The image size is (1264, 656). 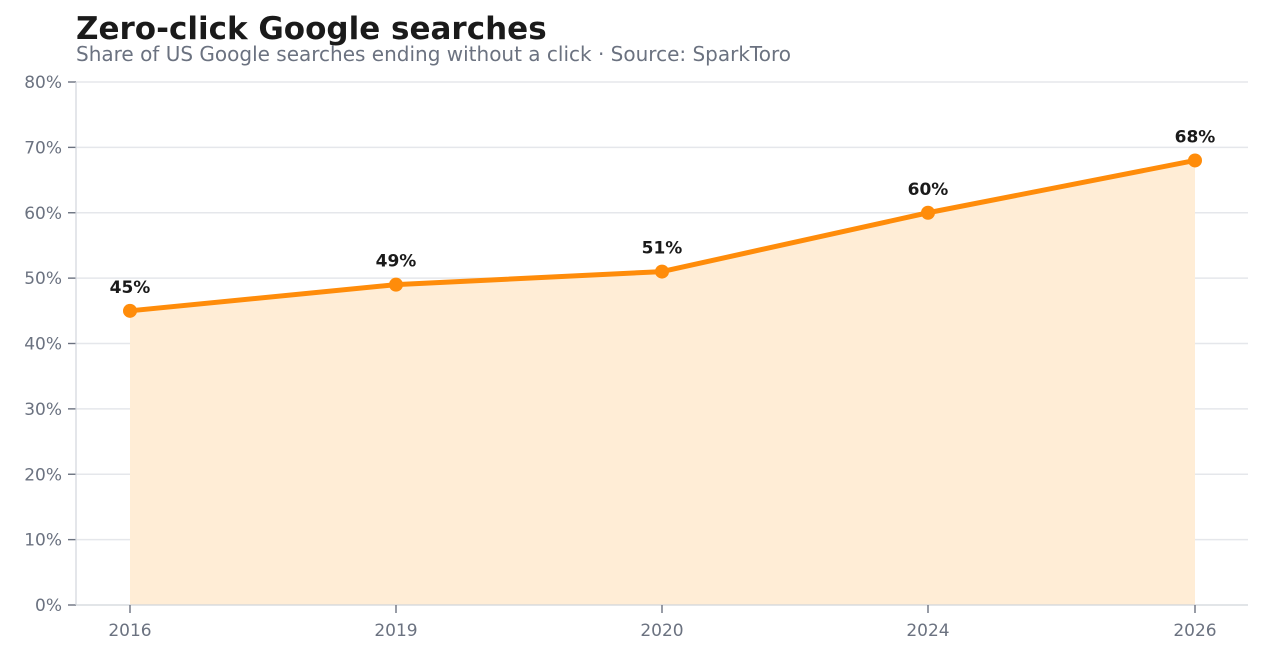 What do you see at coordinates (43, 410) in the screenshot?
I see `y-tick-label: 30%` at bounding box center [43, 410].